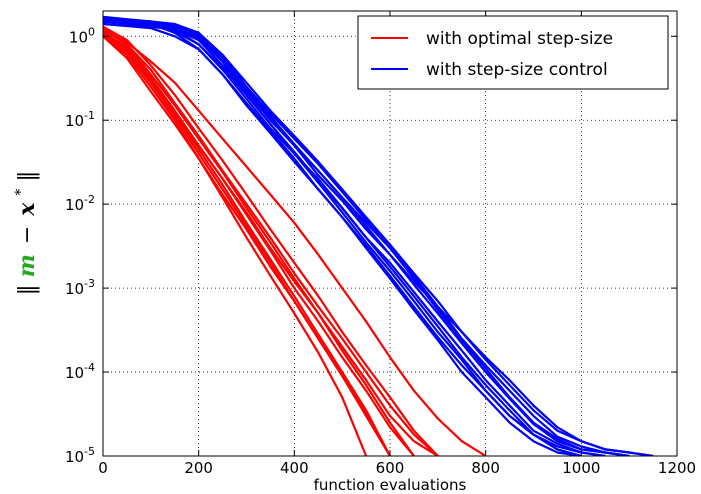 The height and width of the screenshot is (494, 701). Describe the element at coordinates (27, 265) in the screenshot. I see `y-label-m: m` at that location.